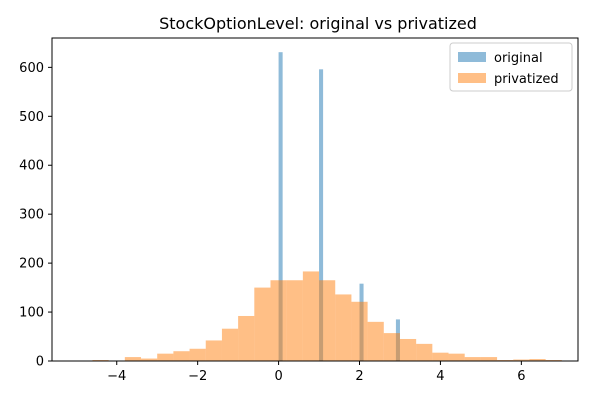  What do you see at coordinates (472, 57) in the screenshot?
I see `legend-swatch-original` at bounding box center [472, 57].